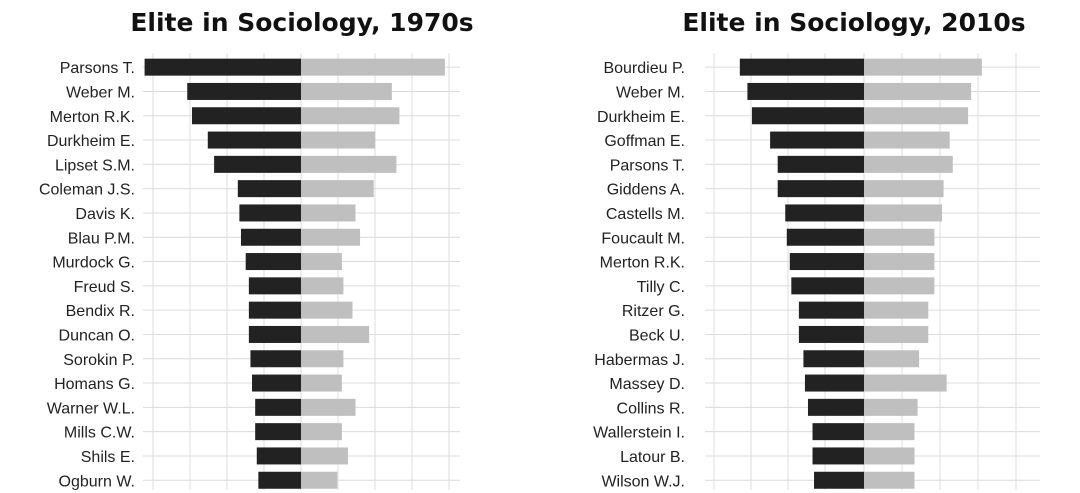  Describe the element at coordinates (322, 359) in the screenshot. I see `bar-right-sorokin-p` at that location.